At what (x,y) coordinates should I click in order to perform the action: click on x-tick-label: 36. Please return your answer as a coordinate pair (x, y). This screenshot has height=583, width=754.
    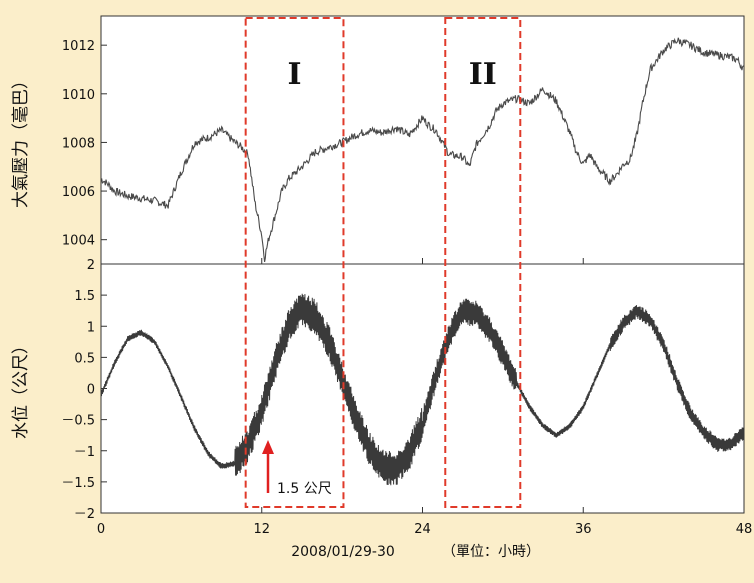
    Looking at the image, I should click on (583, 529).